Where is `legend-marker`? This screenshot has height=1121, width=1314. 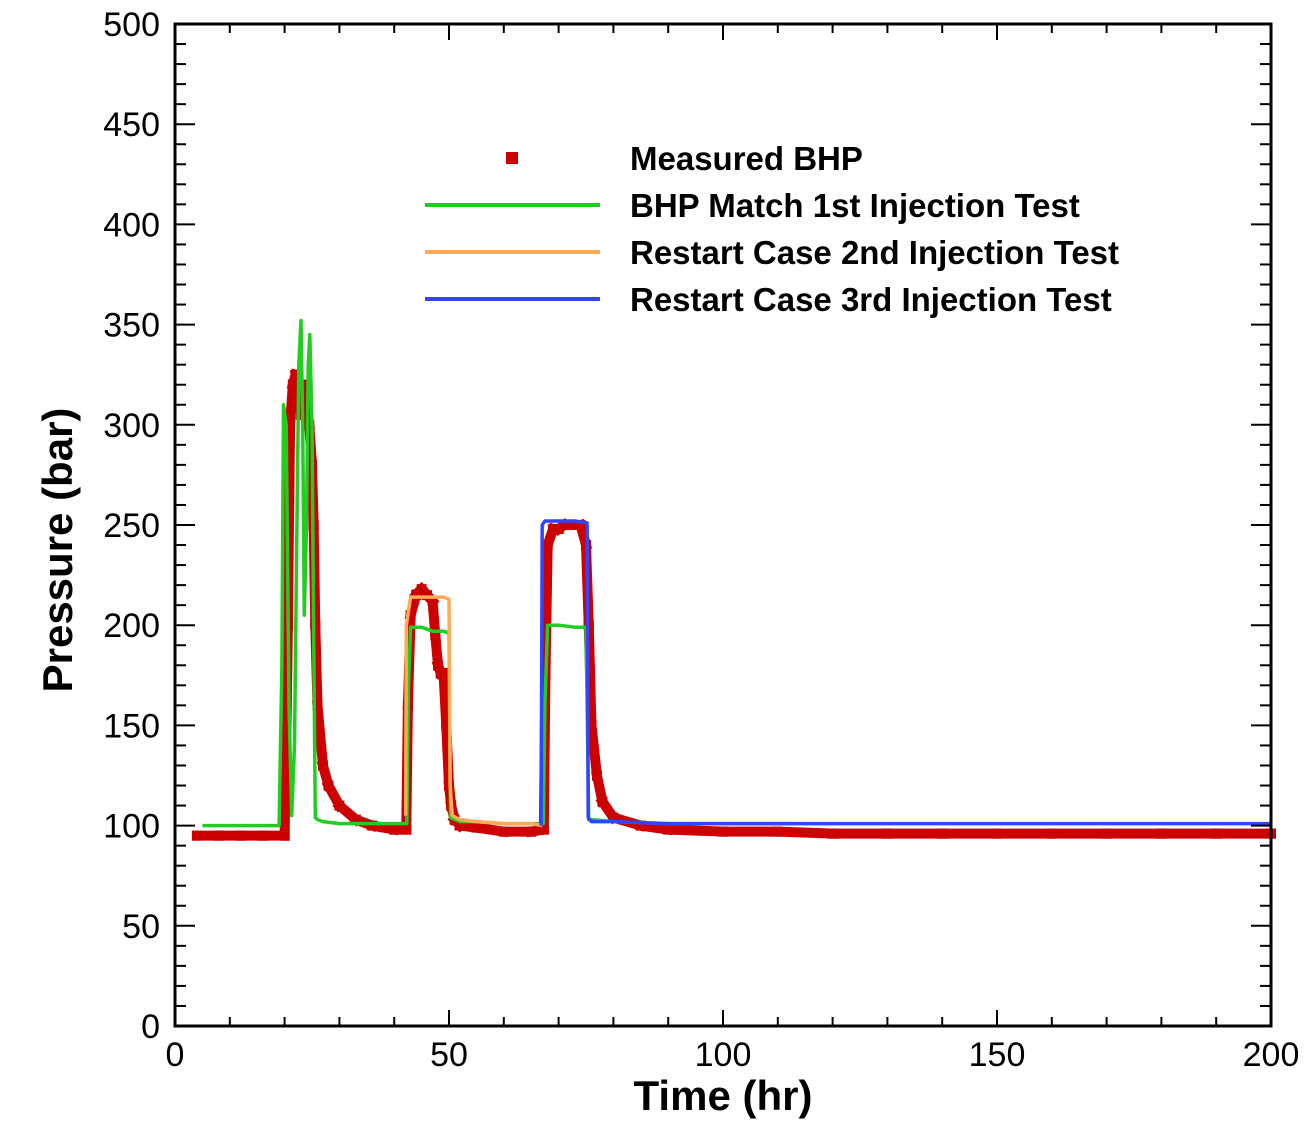 legend-marker is located at coordinates (512, 158).